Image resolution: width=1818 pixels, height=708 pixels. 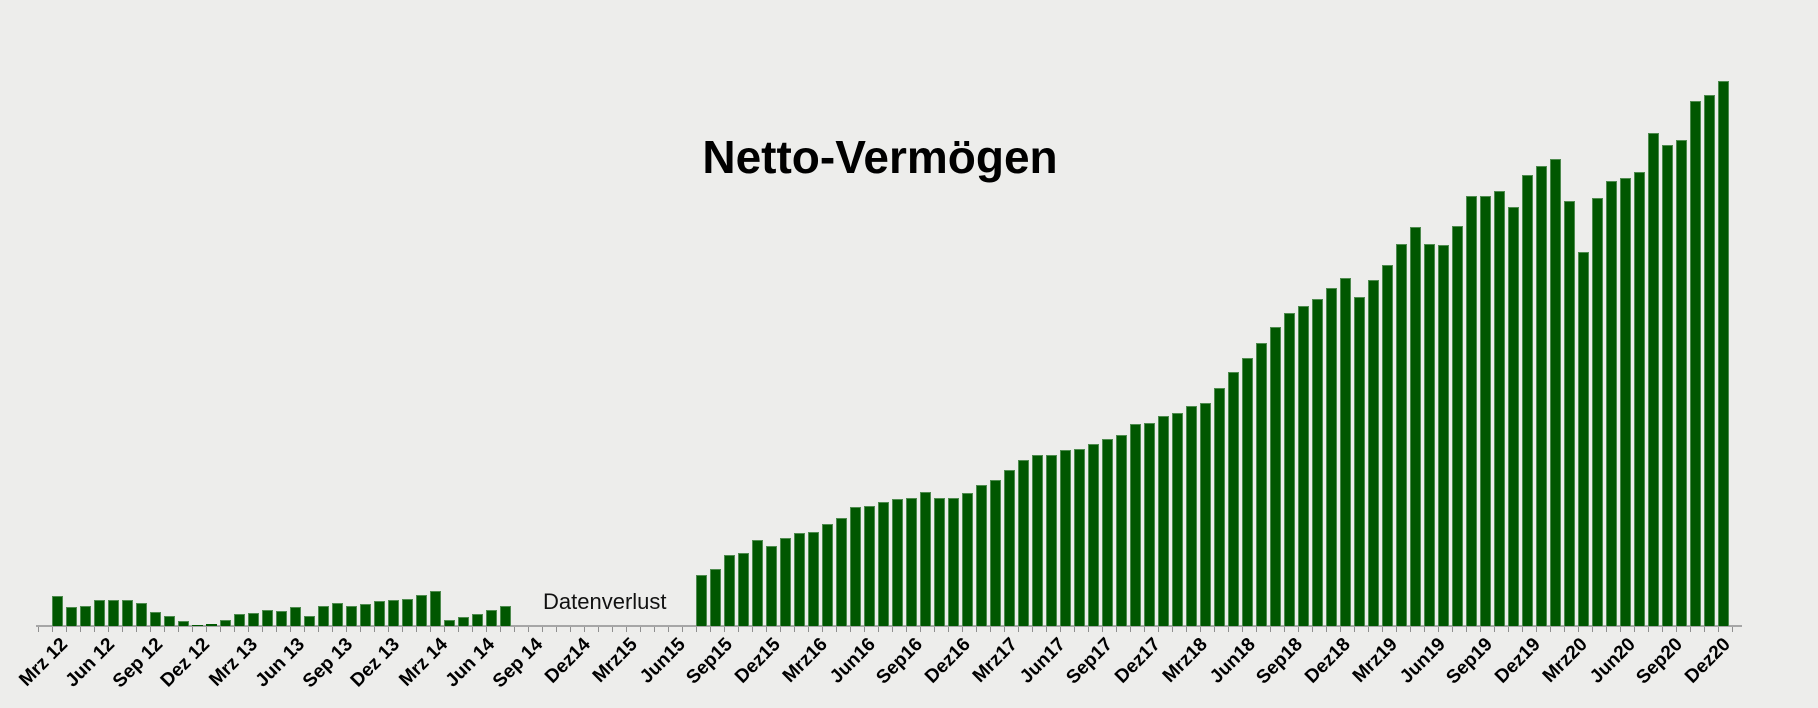 What do you see at coordinates (470, 663) in the screenshot?
I see `x-axis-label: Jun 14` at bounding box center [470, 663].